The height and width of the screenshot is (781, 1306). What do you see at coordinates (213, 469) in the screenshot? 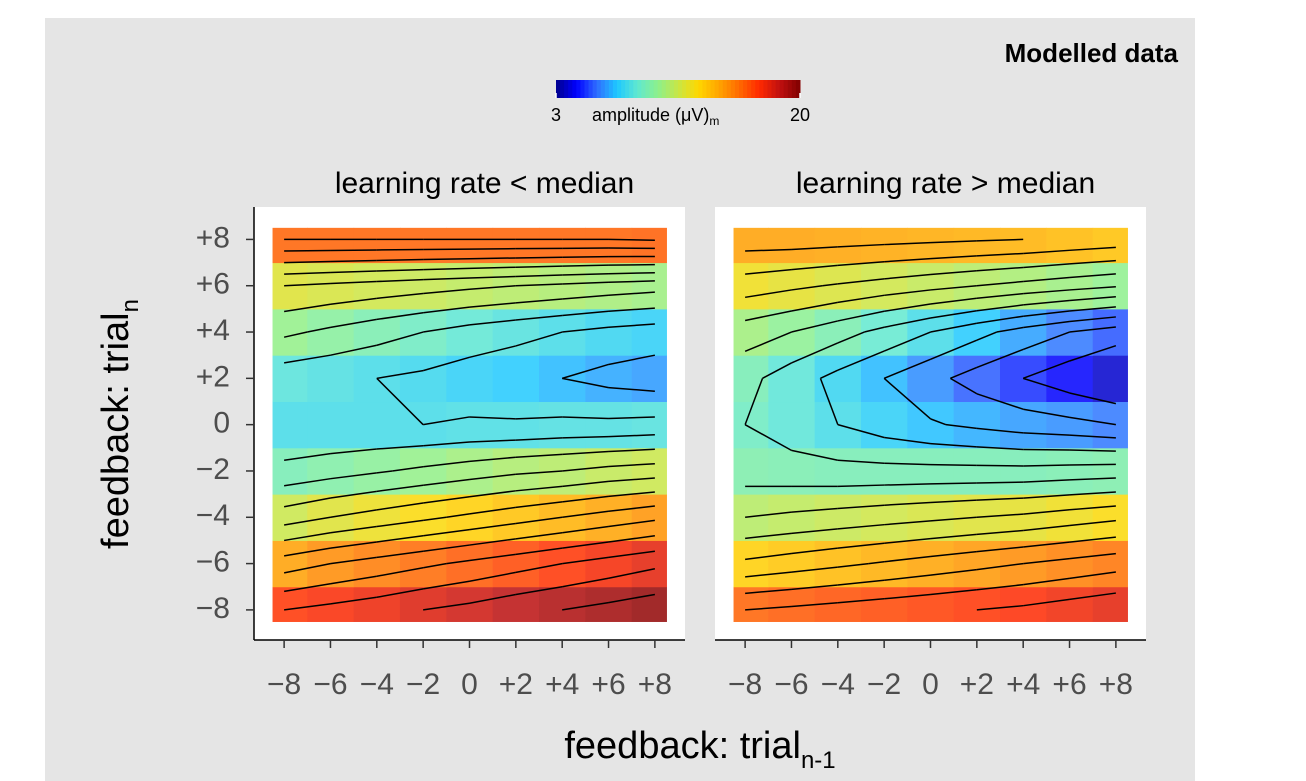
I see `y-tick-label: −2` at bounding box center [213, 469].